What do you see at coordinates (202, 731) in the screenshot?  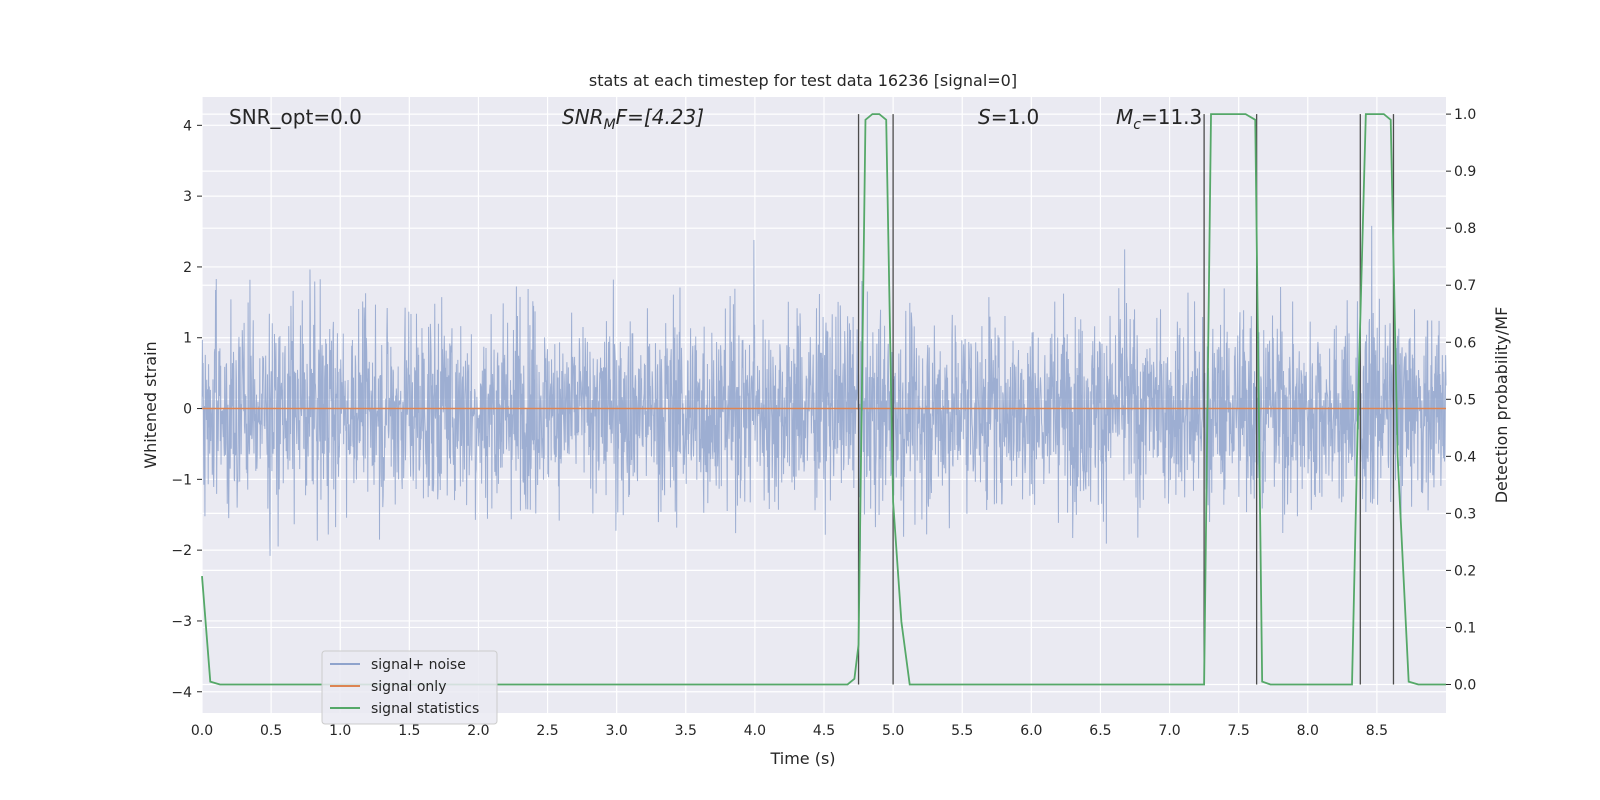 I see `x-tick-label: 0.0` at bounding box center [202, 731].